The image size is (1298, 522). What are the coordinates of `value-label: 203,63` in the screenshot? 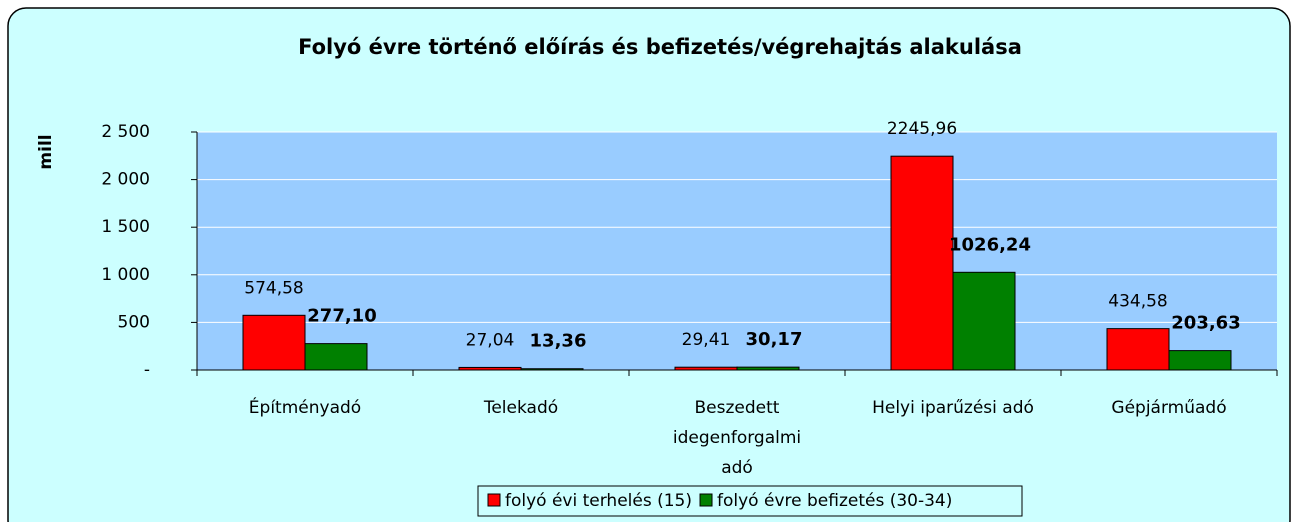 It's located at (1205, 323).